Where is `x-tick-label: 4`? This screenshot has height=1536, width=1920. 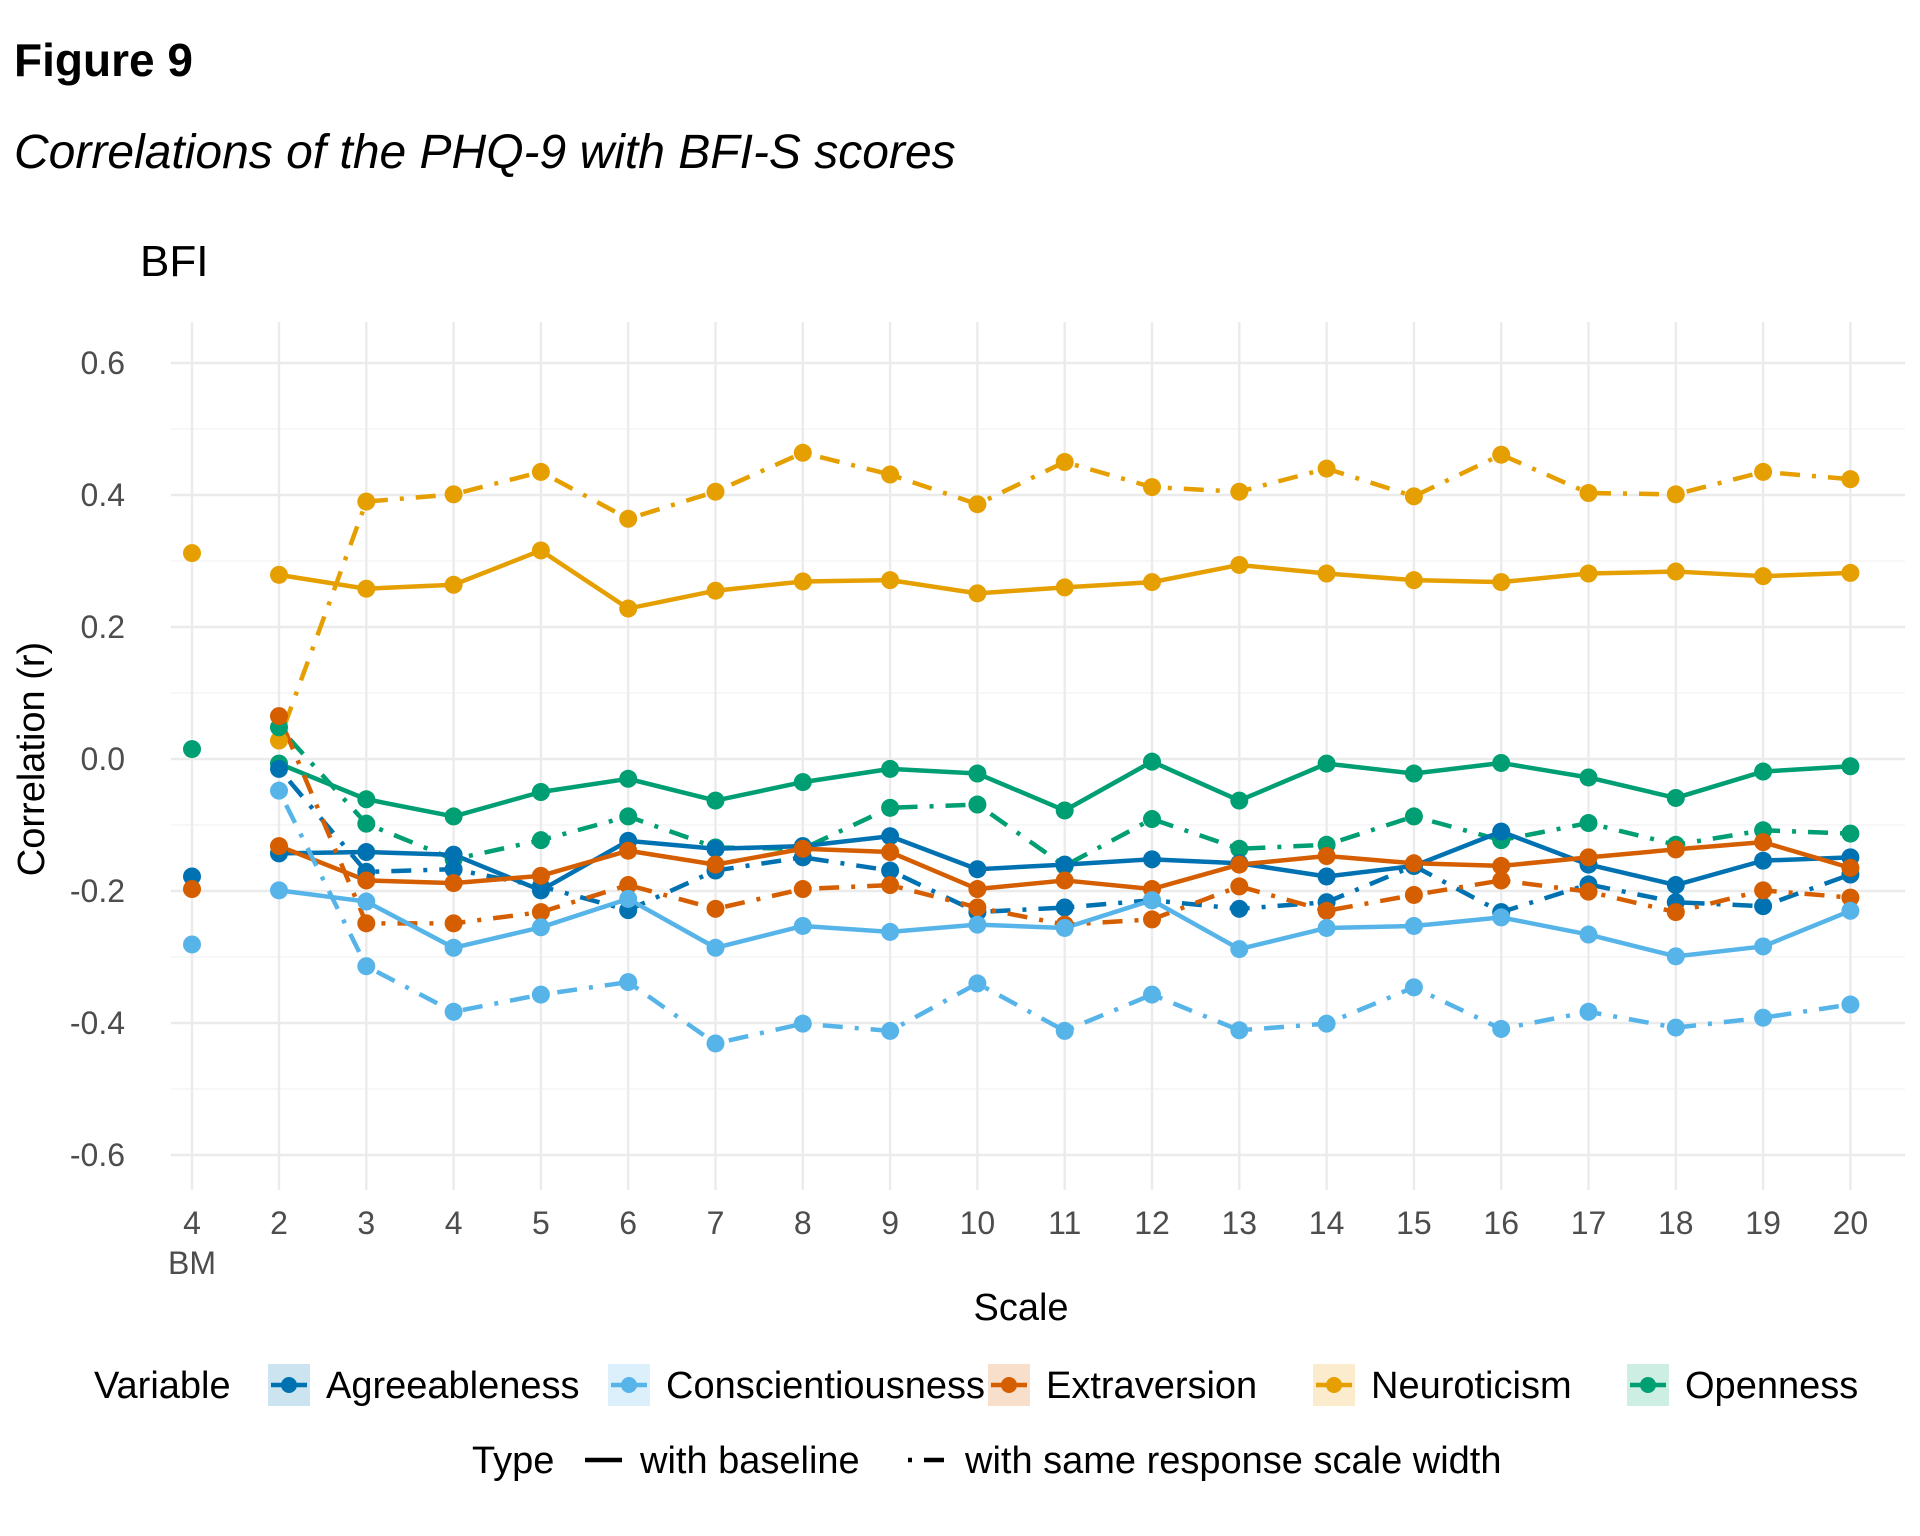 x-tick-label: 4 is located at coordinates (454, 1223).